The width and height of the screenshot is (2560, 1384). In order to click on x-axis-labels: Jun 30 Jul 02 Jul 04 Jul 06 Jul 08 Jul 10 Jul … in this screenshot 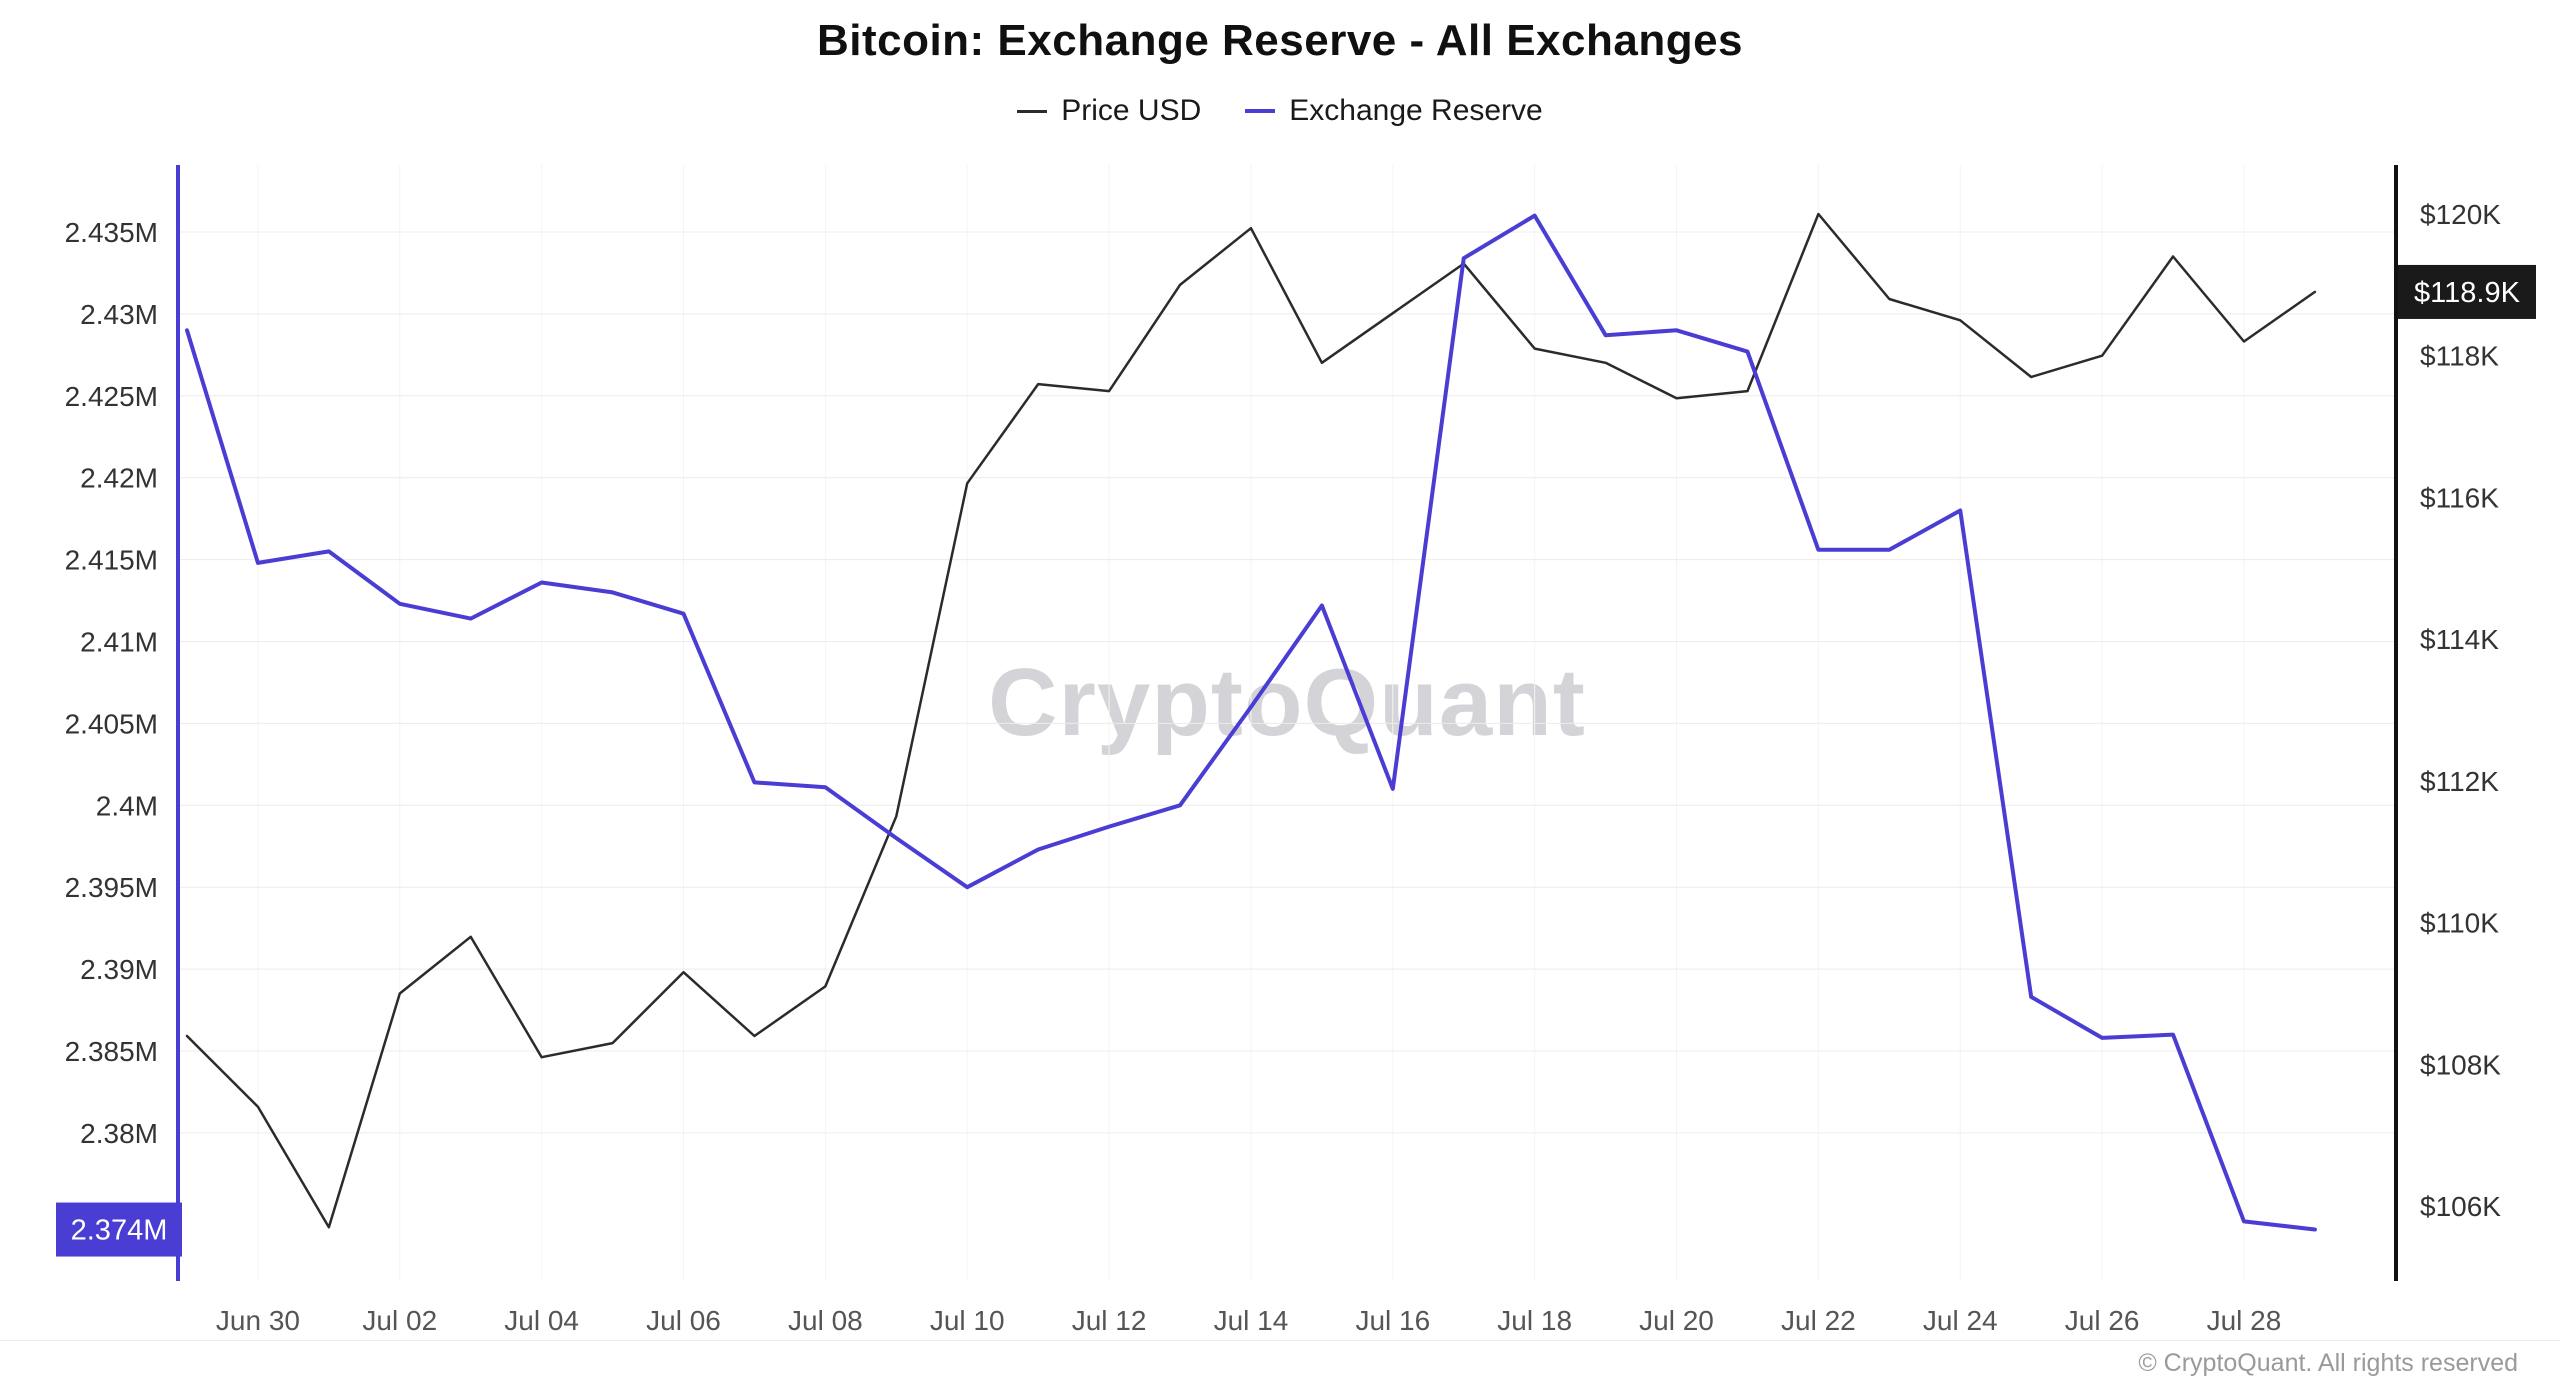, I will do `click(1248, 1320)`.